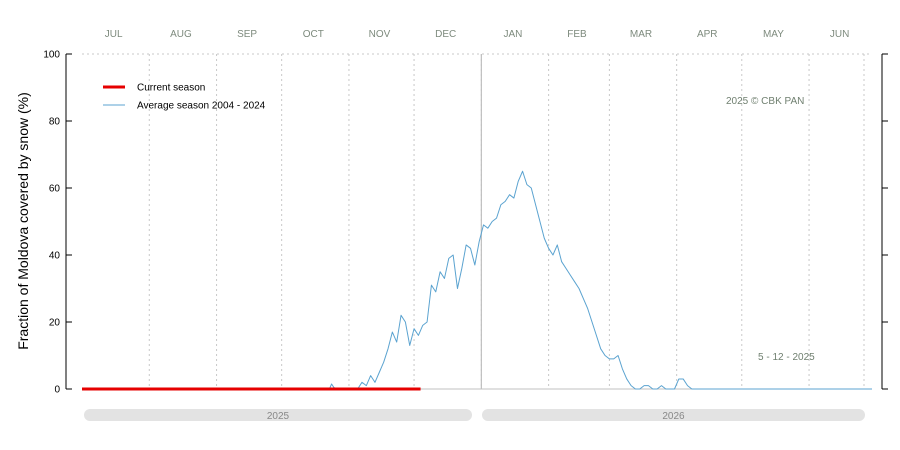 Image resolution: width=900 pixels, height=450 pixels. Describe the element at coordinates (313, 34) in the screenshot. I see `month-label-oct: OCT` at that location.